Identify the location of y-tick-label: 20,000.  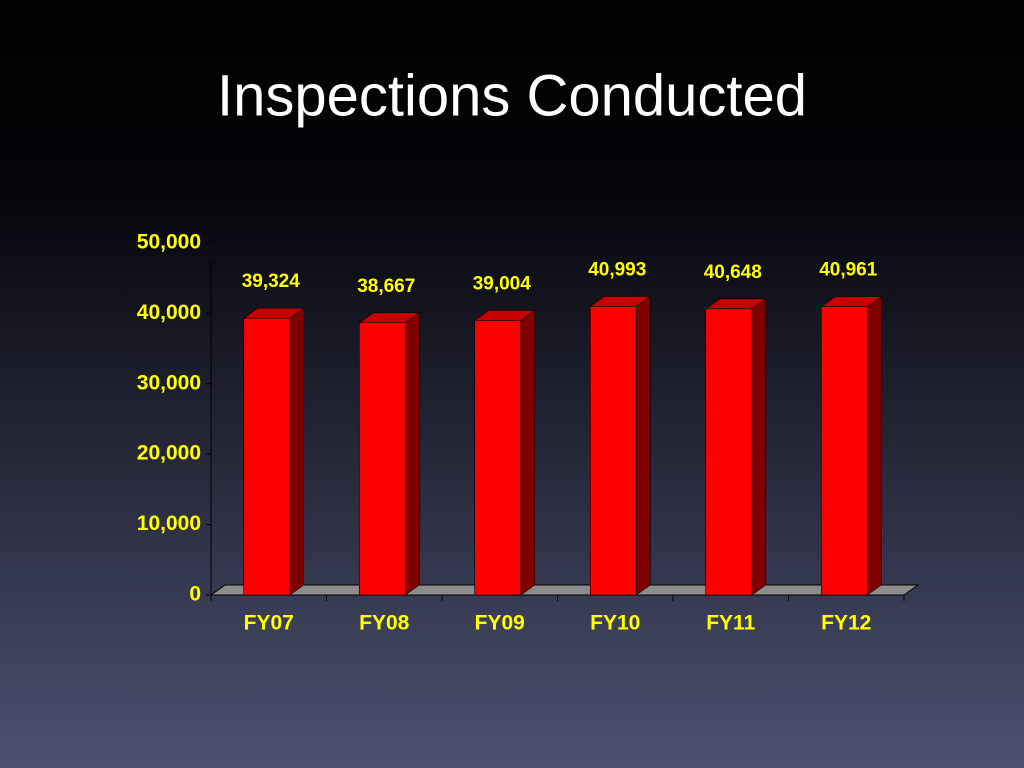
(169, 453).